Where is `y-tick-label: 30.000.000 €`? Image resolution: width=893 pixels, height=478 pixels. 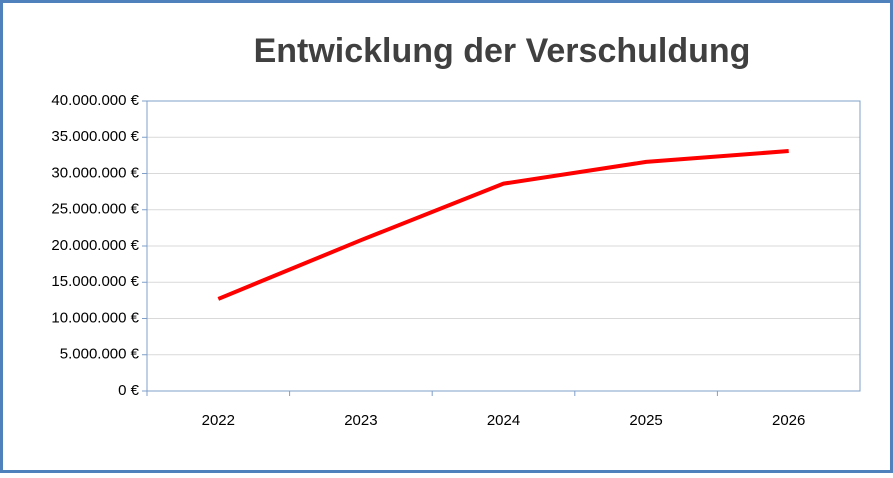 y-tick-label: 30.000.000 € is located at coordinates (95, 172).